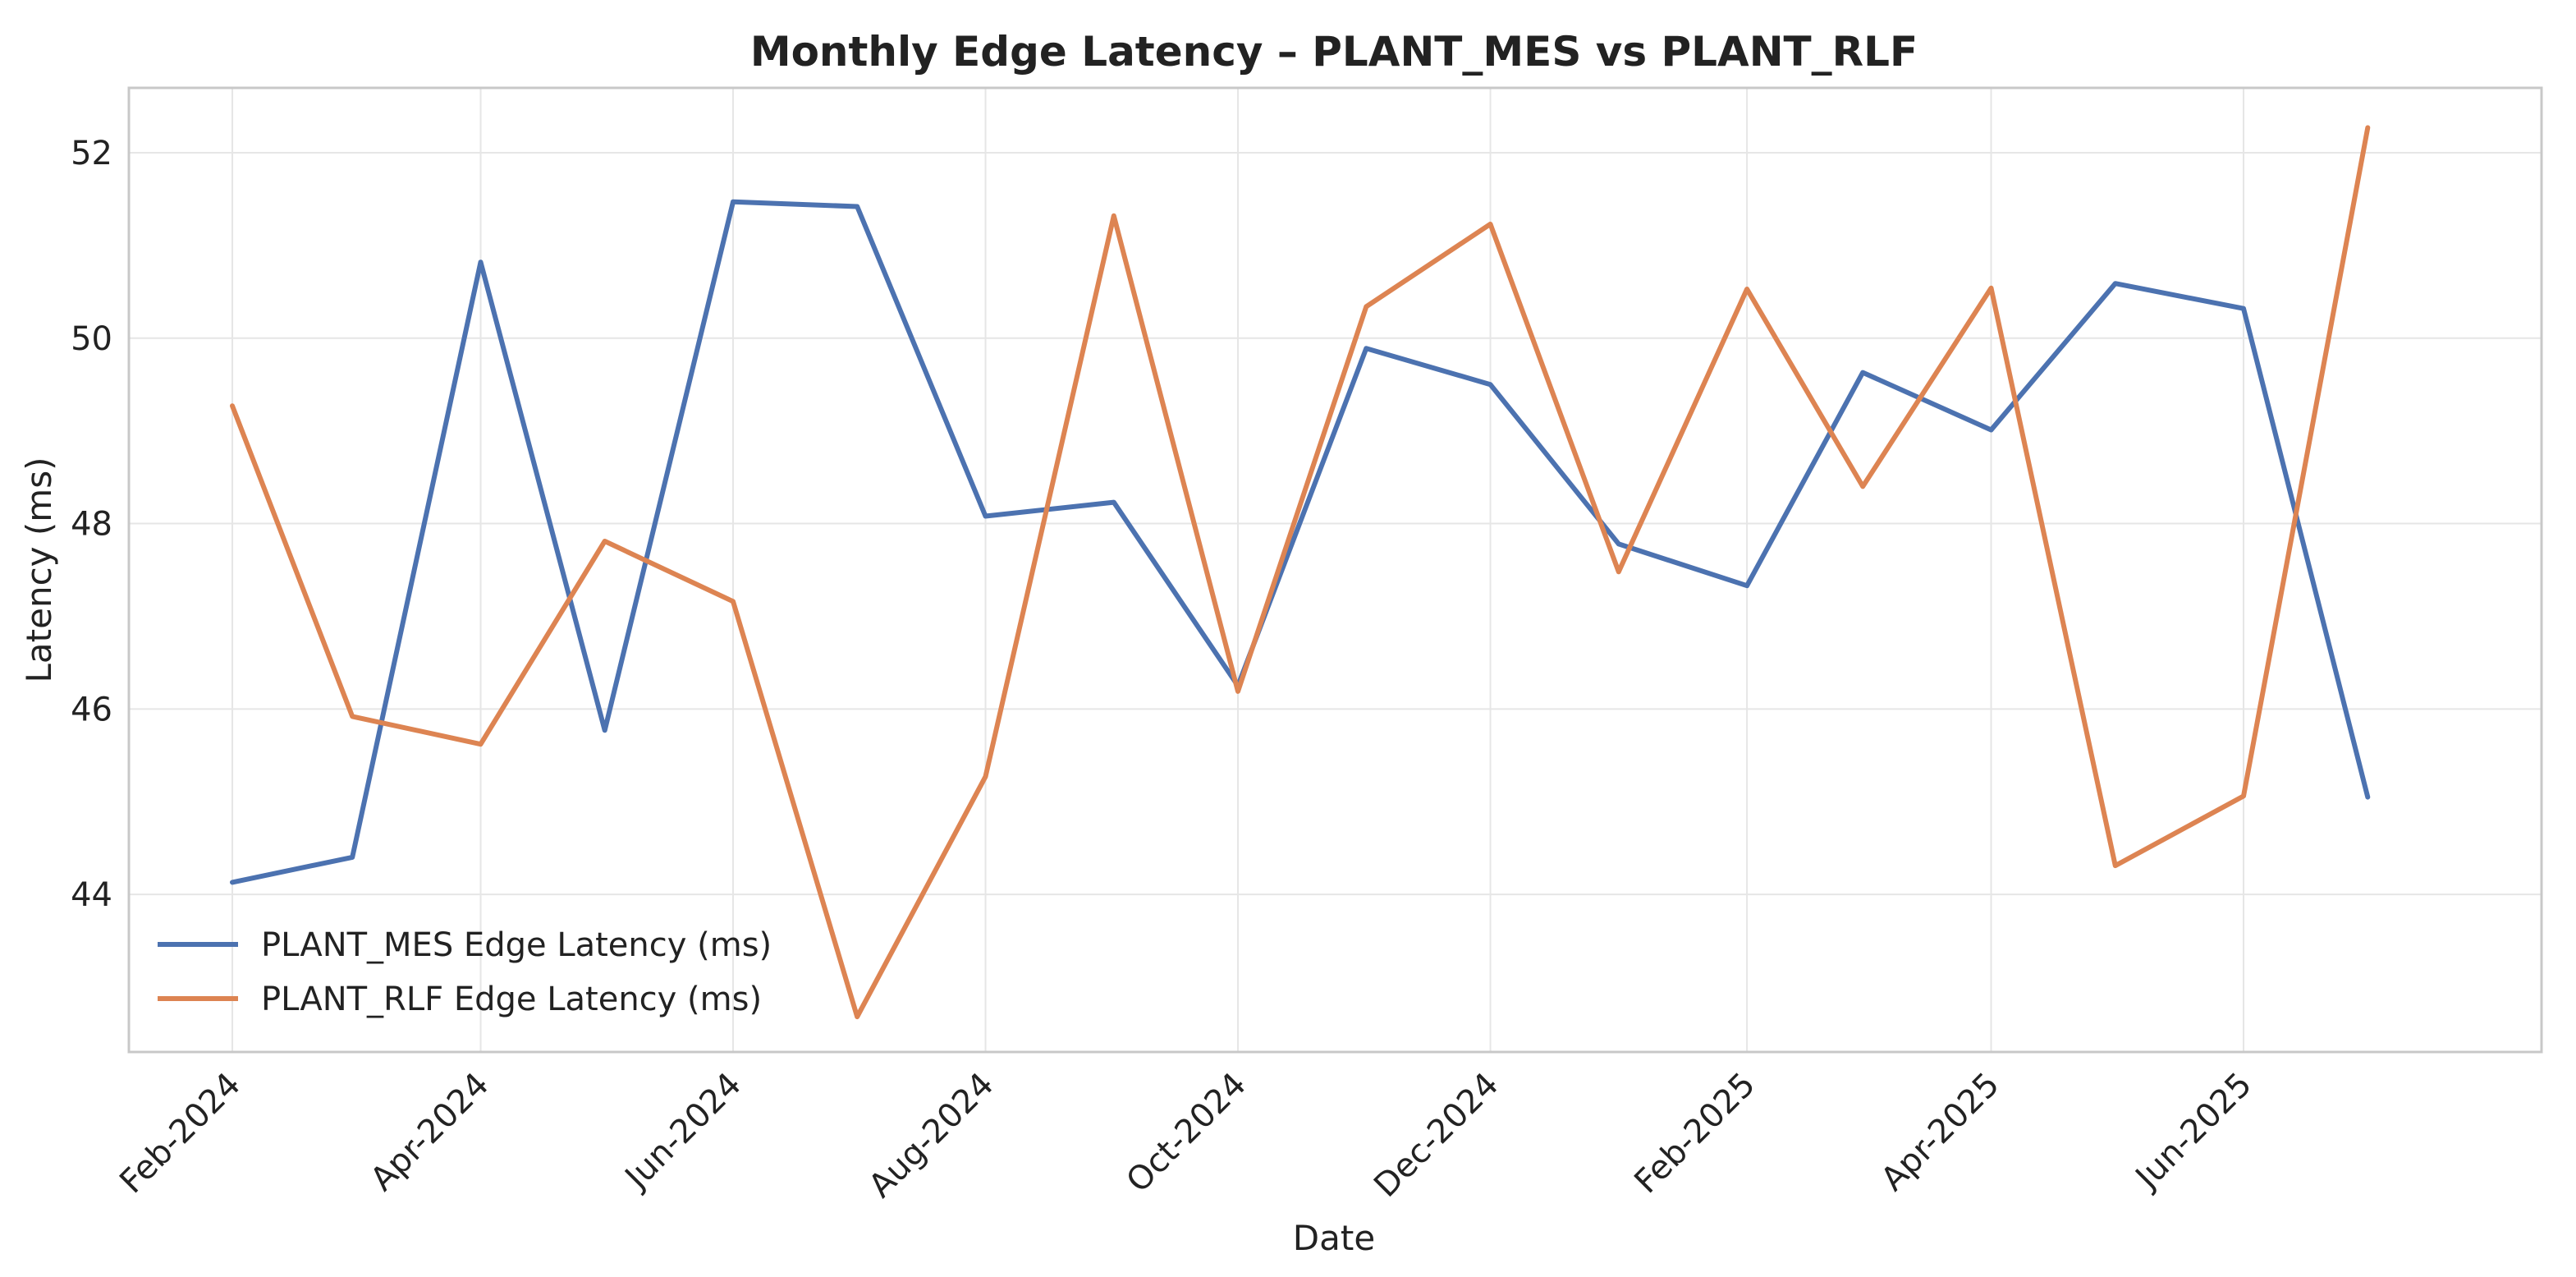  Describe the element at coordinates (682, 1132) in the screenshot. I see `x-tick-label: Jun-2024` at that location.